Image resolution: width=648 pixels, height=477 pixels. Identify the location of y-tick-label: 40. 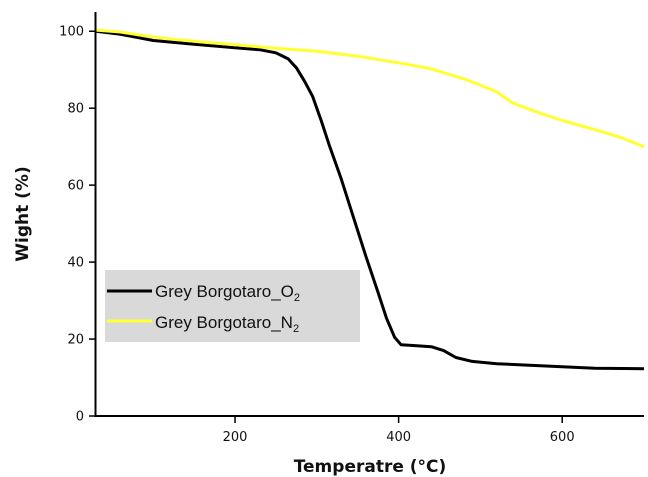
(75, 263).